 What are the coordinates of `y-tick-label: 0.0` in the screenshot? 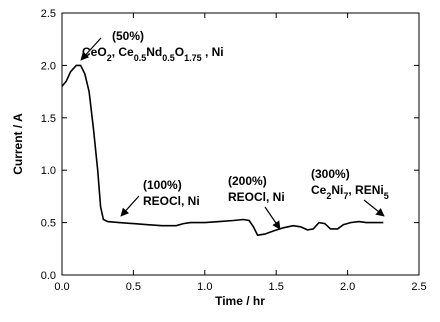 It's located at (48, 276).